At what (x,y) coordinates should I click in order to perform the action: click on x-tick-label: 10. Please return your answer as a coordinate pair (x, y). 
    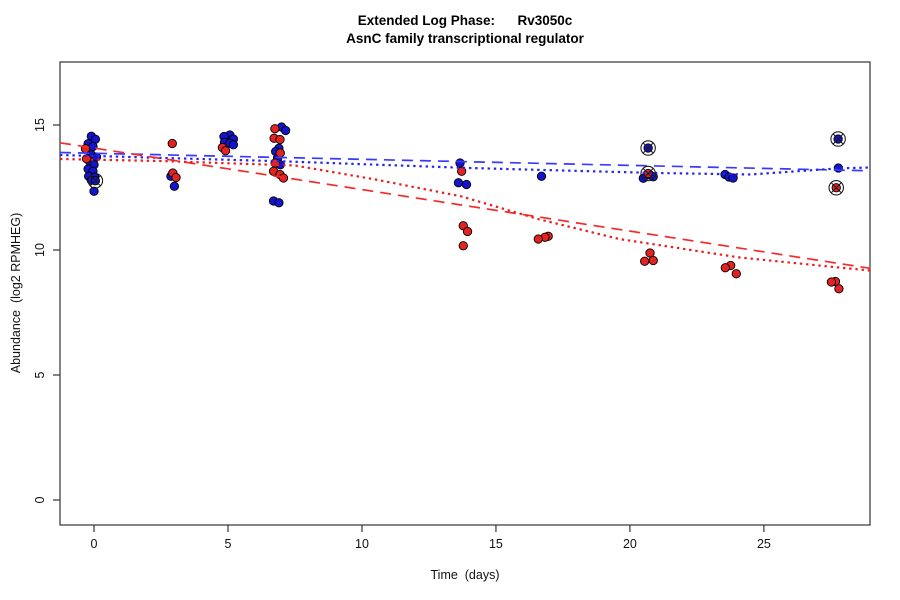
    Looking at the image, I should click on (362, 544).